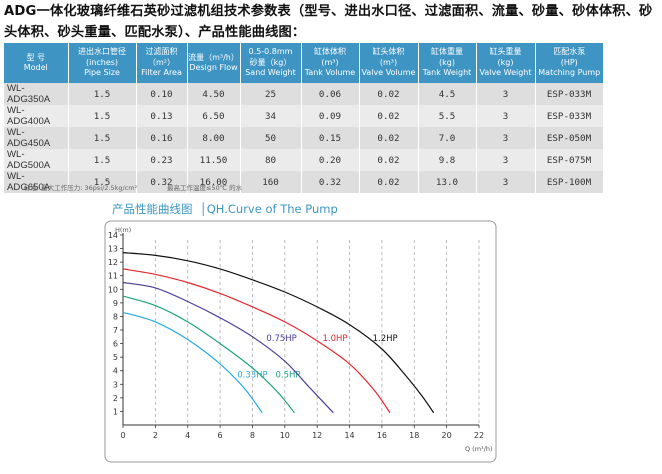 This screenshot has height=474, width=662. What do you see at coordinates (115, 316) in the screenshot?
I see `y-tick-label: 8` at bounding box center [115, 316].